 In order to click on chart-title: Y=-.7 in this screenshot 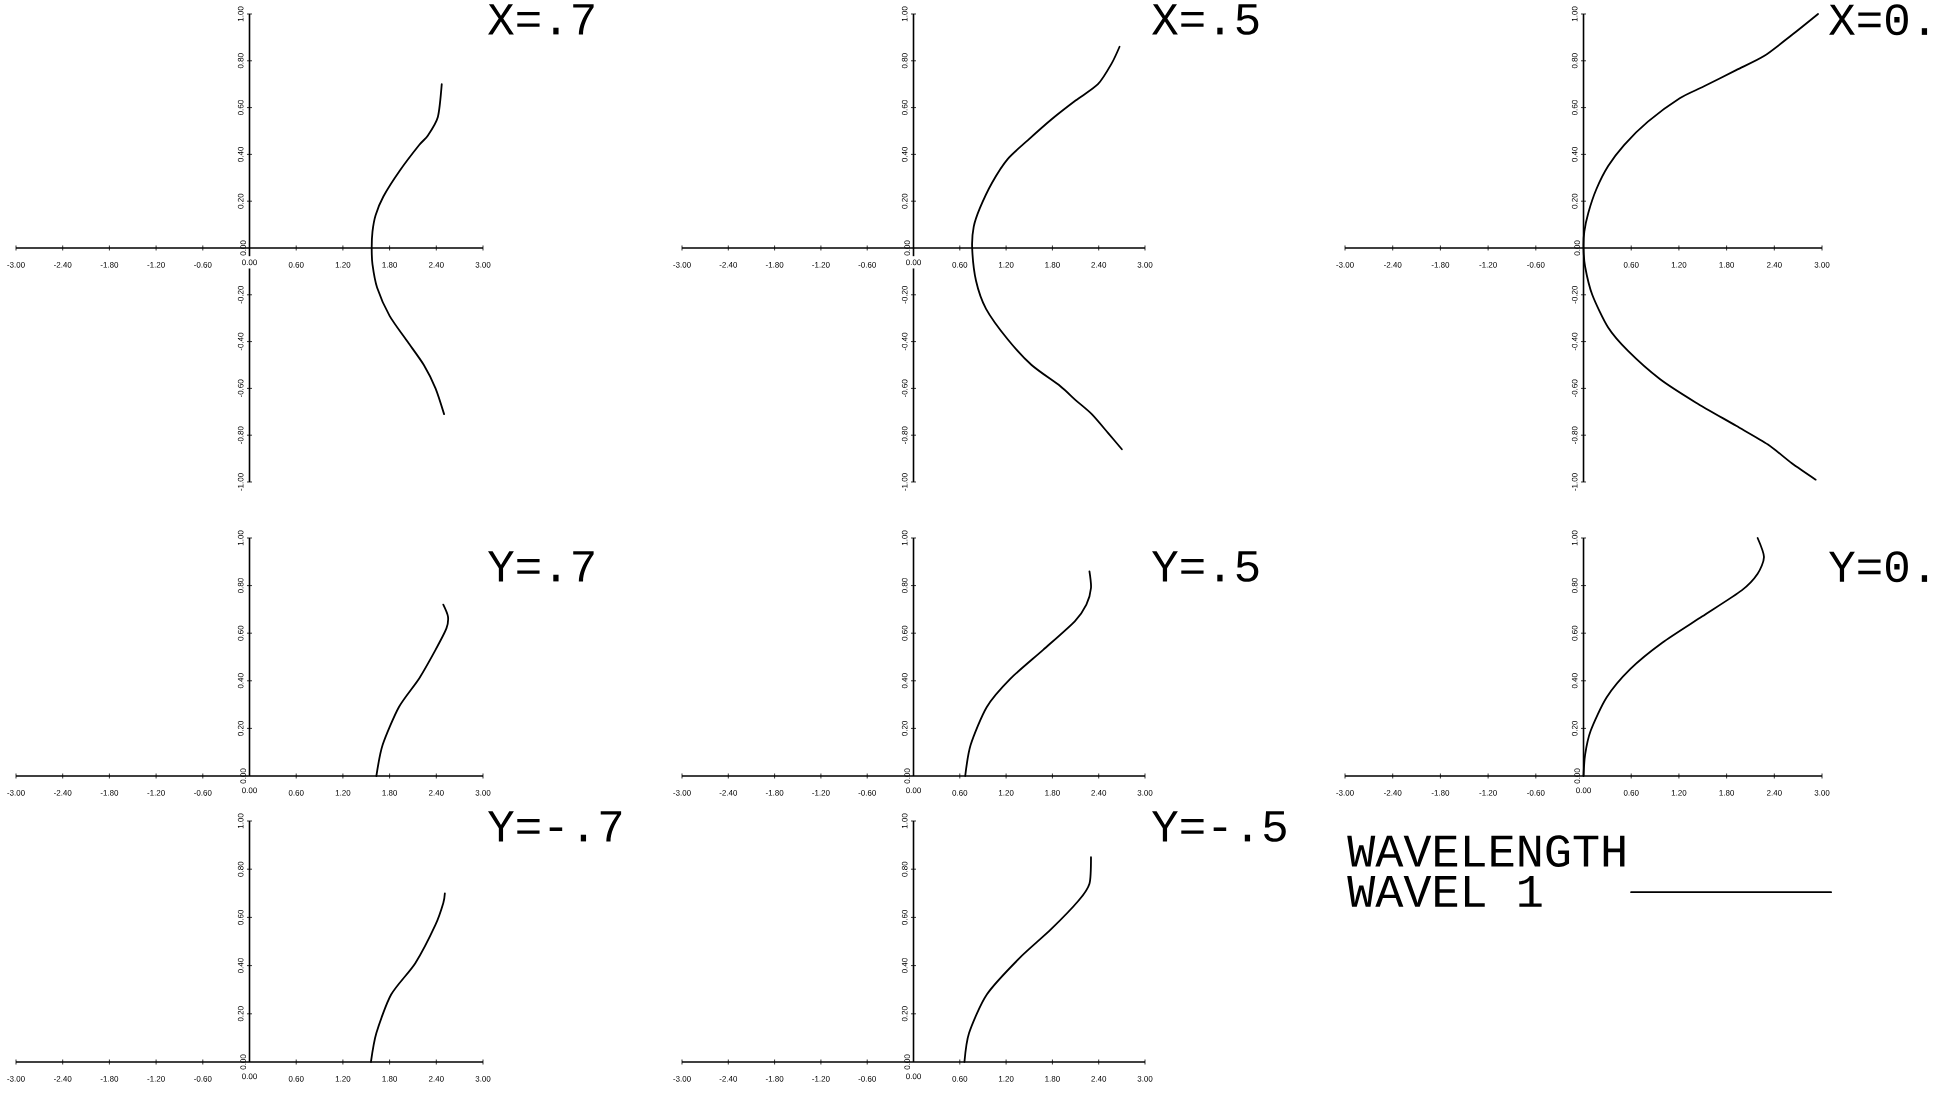, I will do `click(555, 826)`.